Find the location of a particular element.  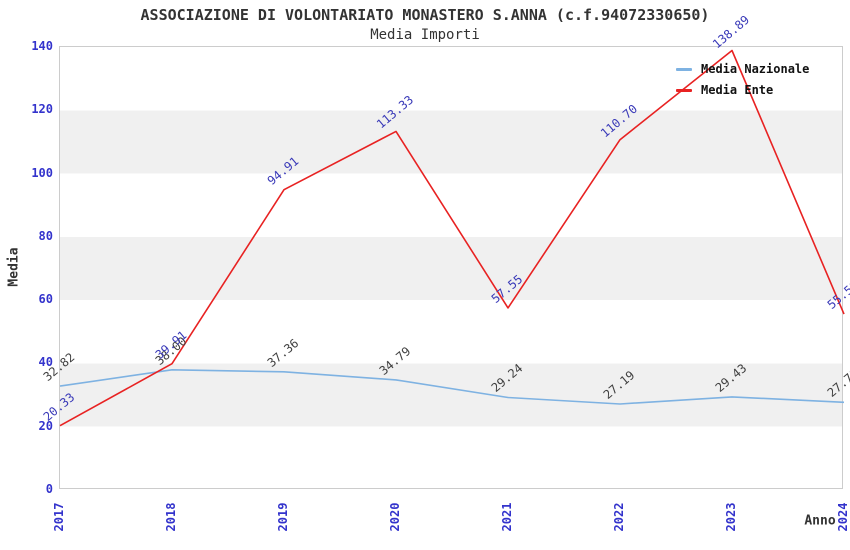

y-tick-label: 100 is located at coordinates (42, 172).